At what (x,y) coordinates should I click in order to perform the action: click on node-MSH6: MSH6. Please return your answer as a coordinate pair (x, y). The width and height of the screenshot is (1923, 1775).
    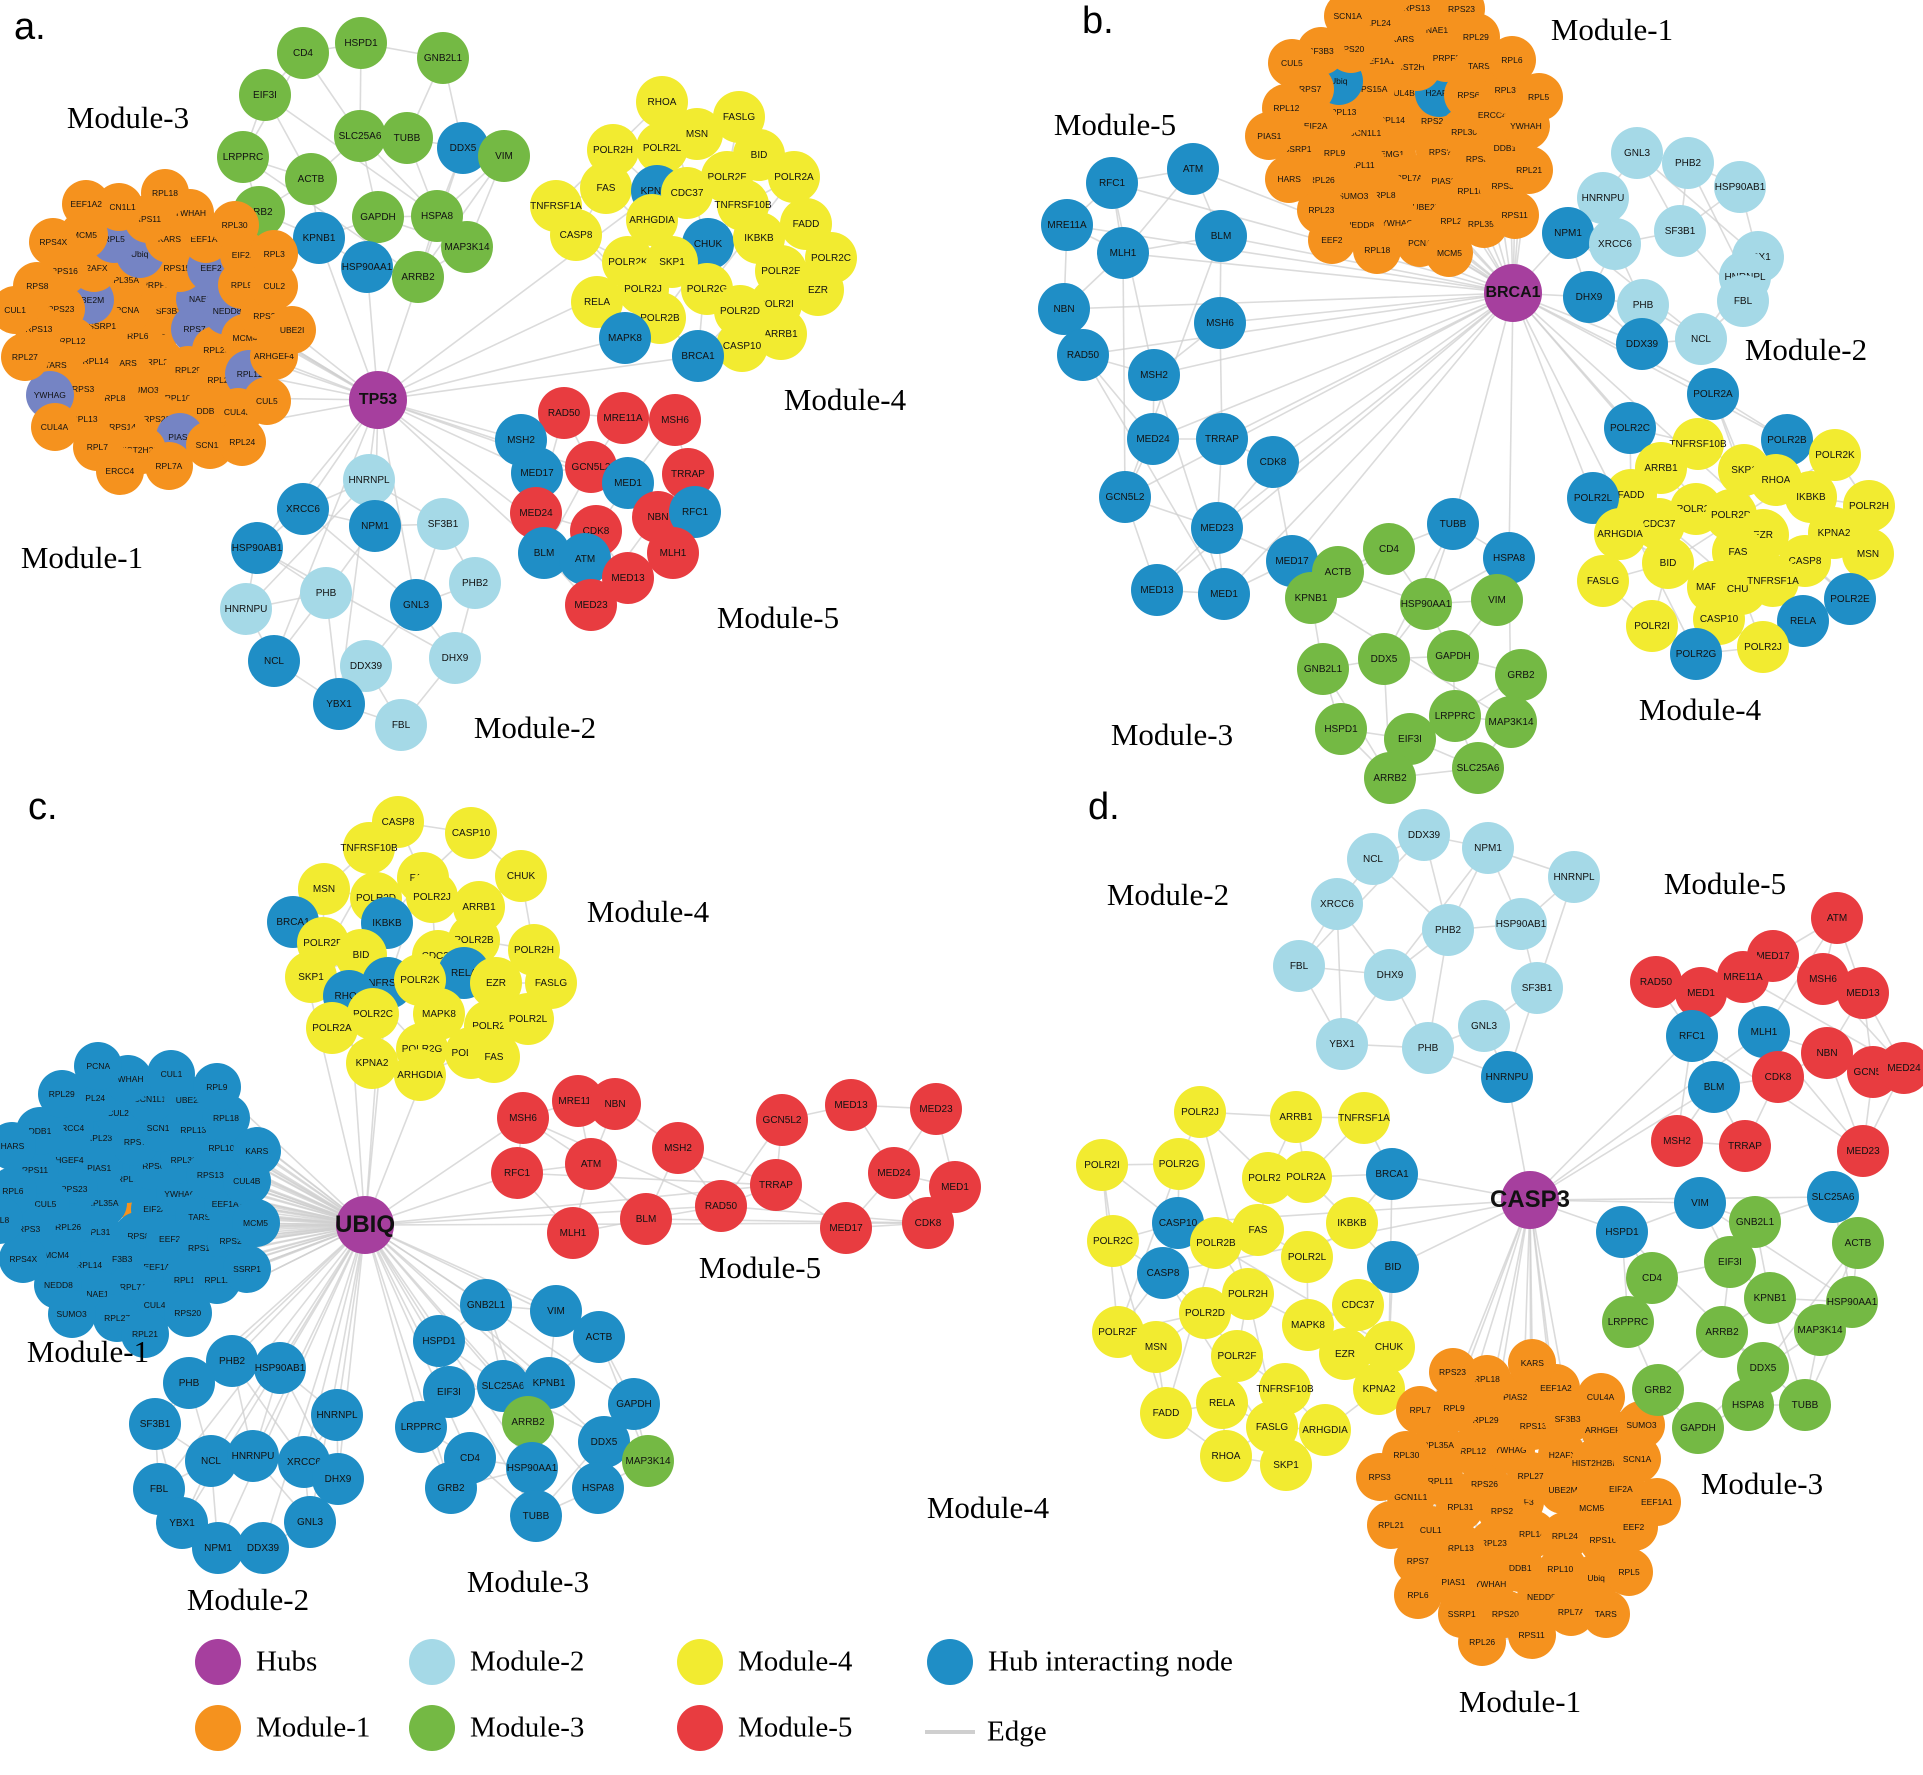
    Looking at the image, I should click on (1220, 323).